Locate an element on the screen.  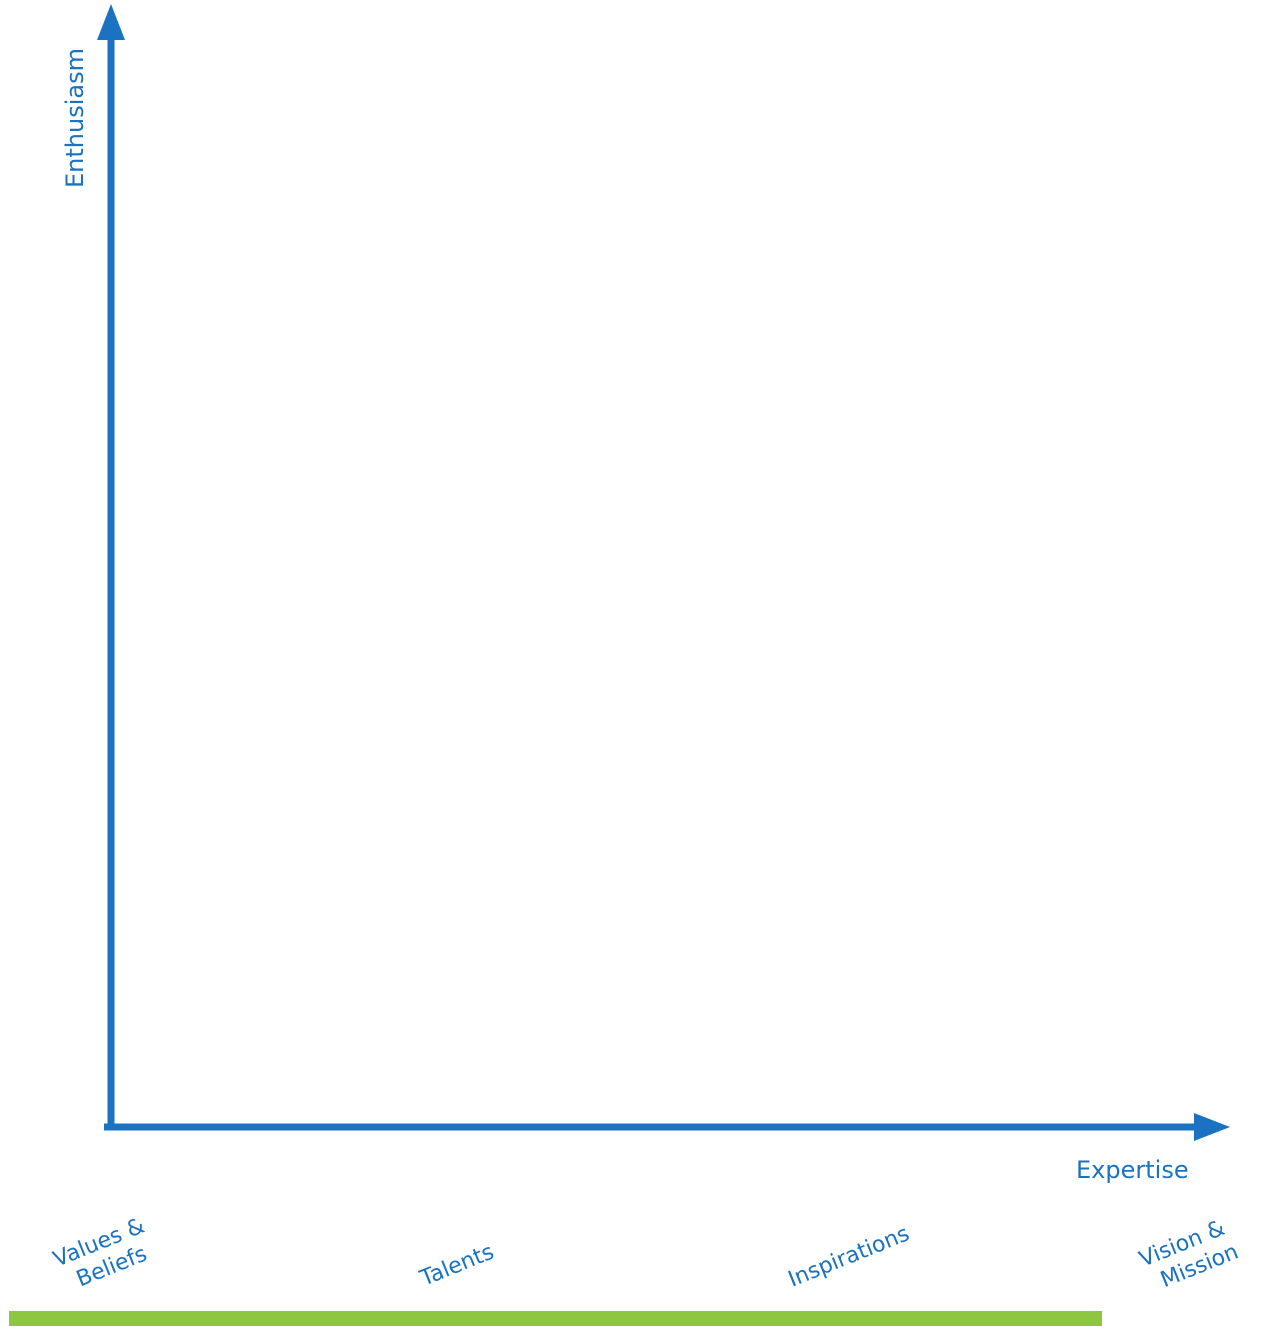
stage-label-vision-mission: Vision & Mission is located at coordinates (1190, 1255).